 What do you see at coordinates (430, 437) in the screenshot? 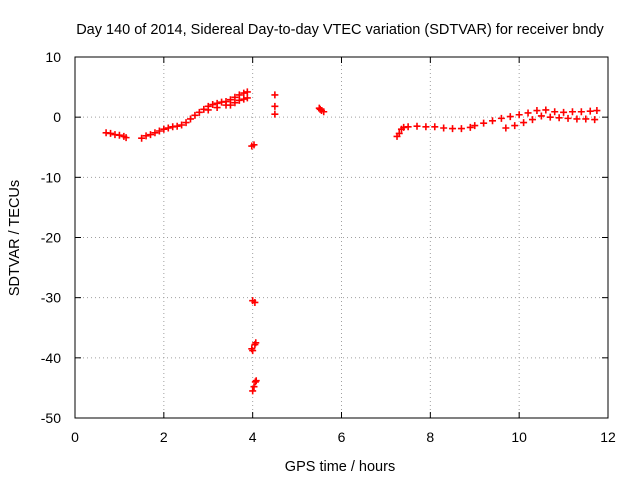
I see `x-tick-label: 8` at bounding box center [430, 437].